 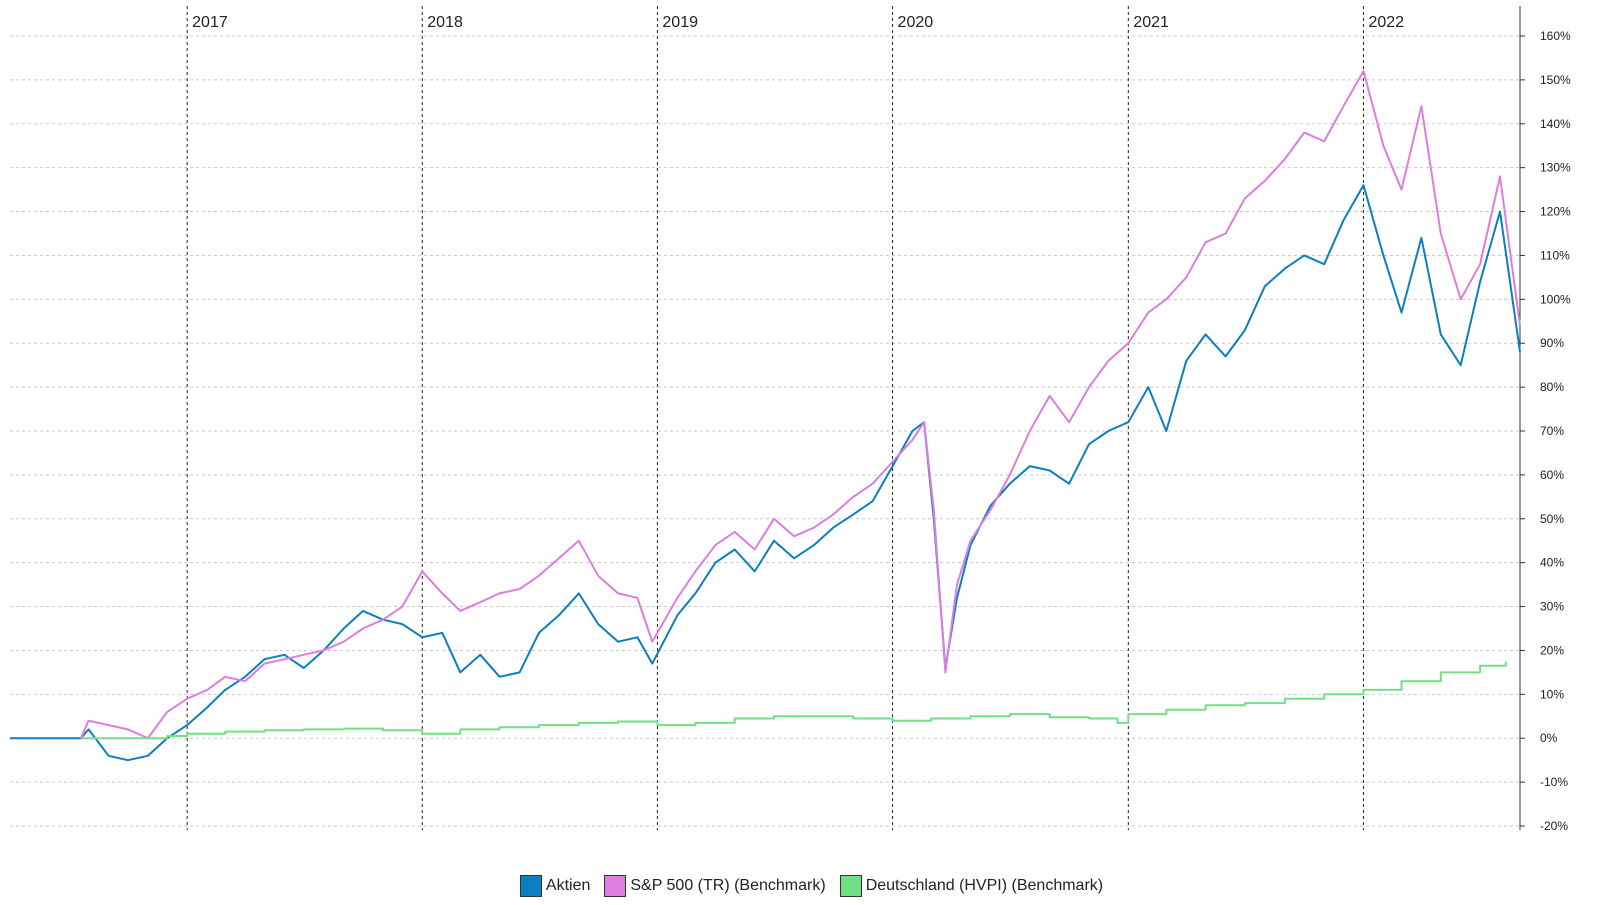 What do you see at coordinates (1555, 124) in the screenshot?
I see `y-tick-label: 140%` at bounding box center [1555, 124].